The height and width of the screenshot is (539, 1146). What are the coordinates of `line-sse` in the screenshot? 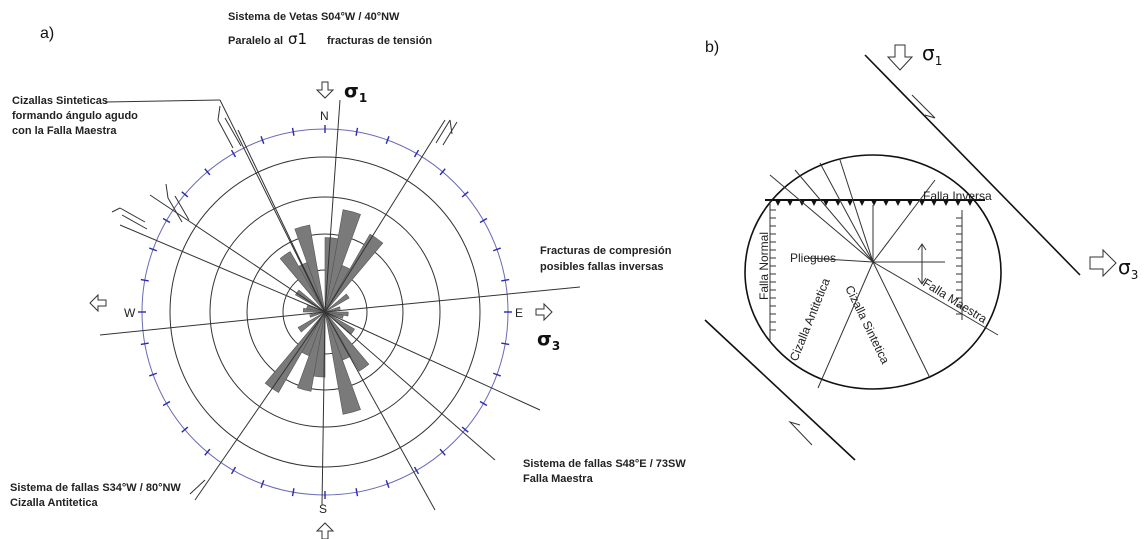 It's located at (380, 411).